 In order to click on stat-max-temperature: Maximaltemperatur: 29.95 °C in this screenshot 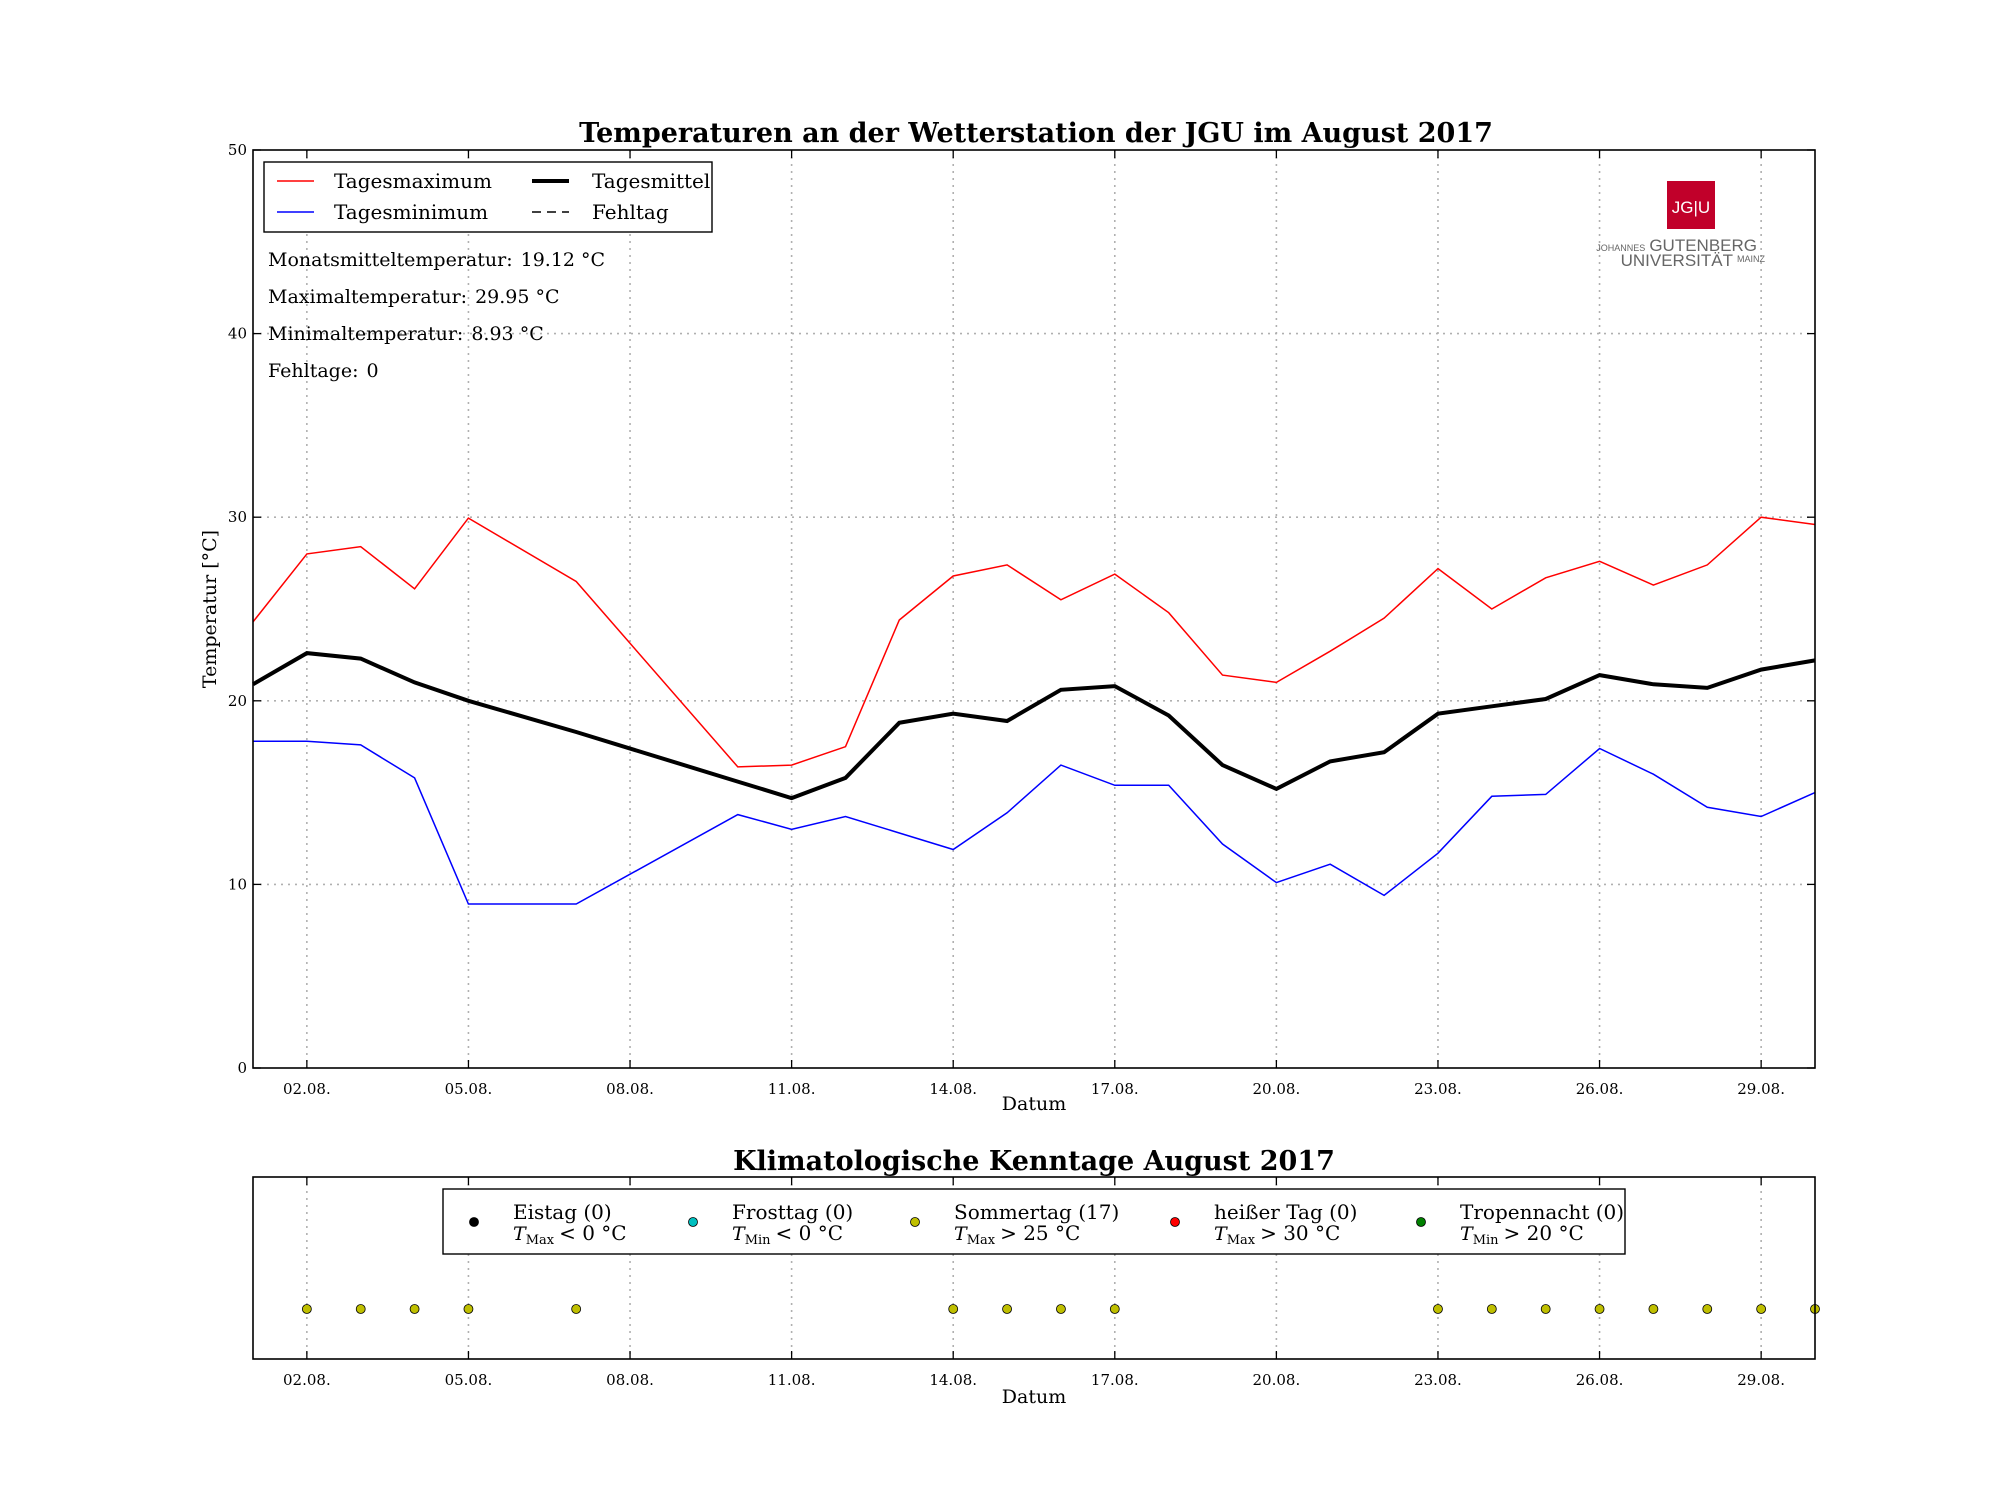, I will do `click(414, 297)`.